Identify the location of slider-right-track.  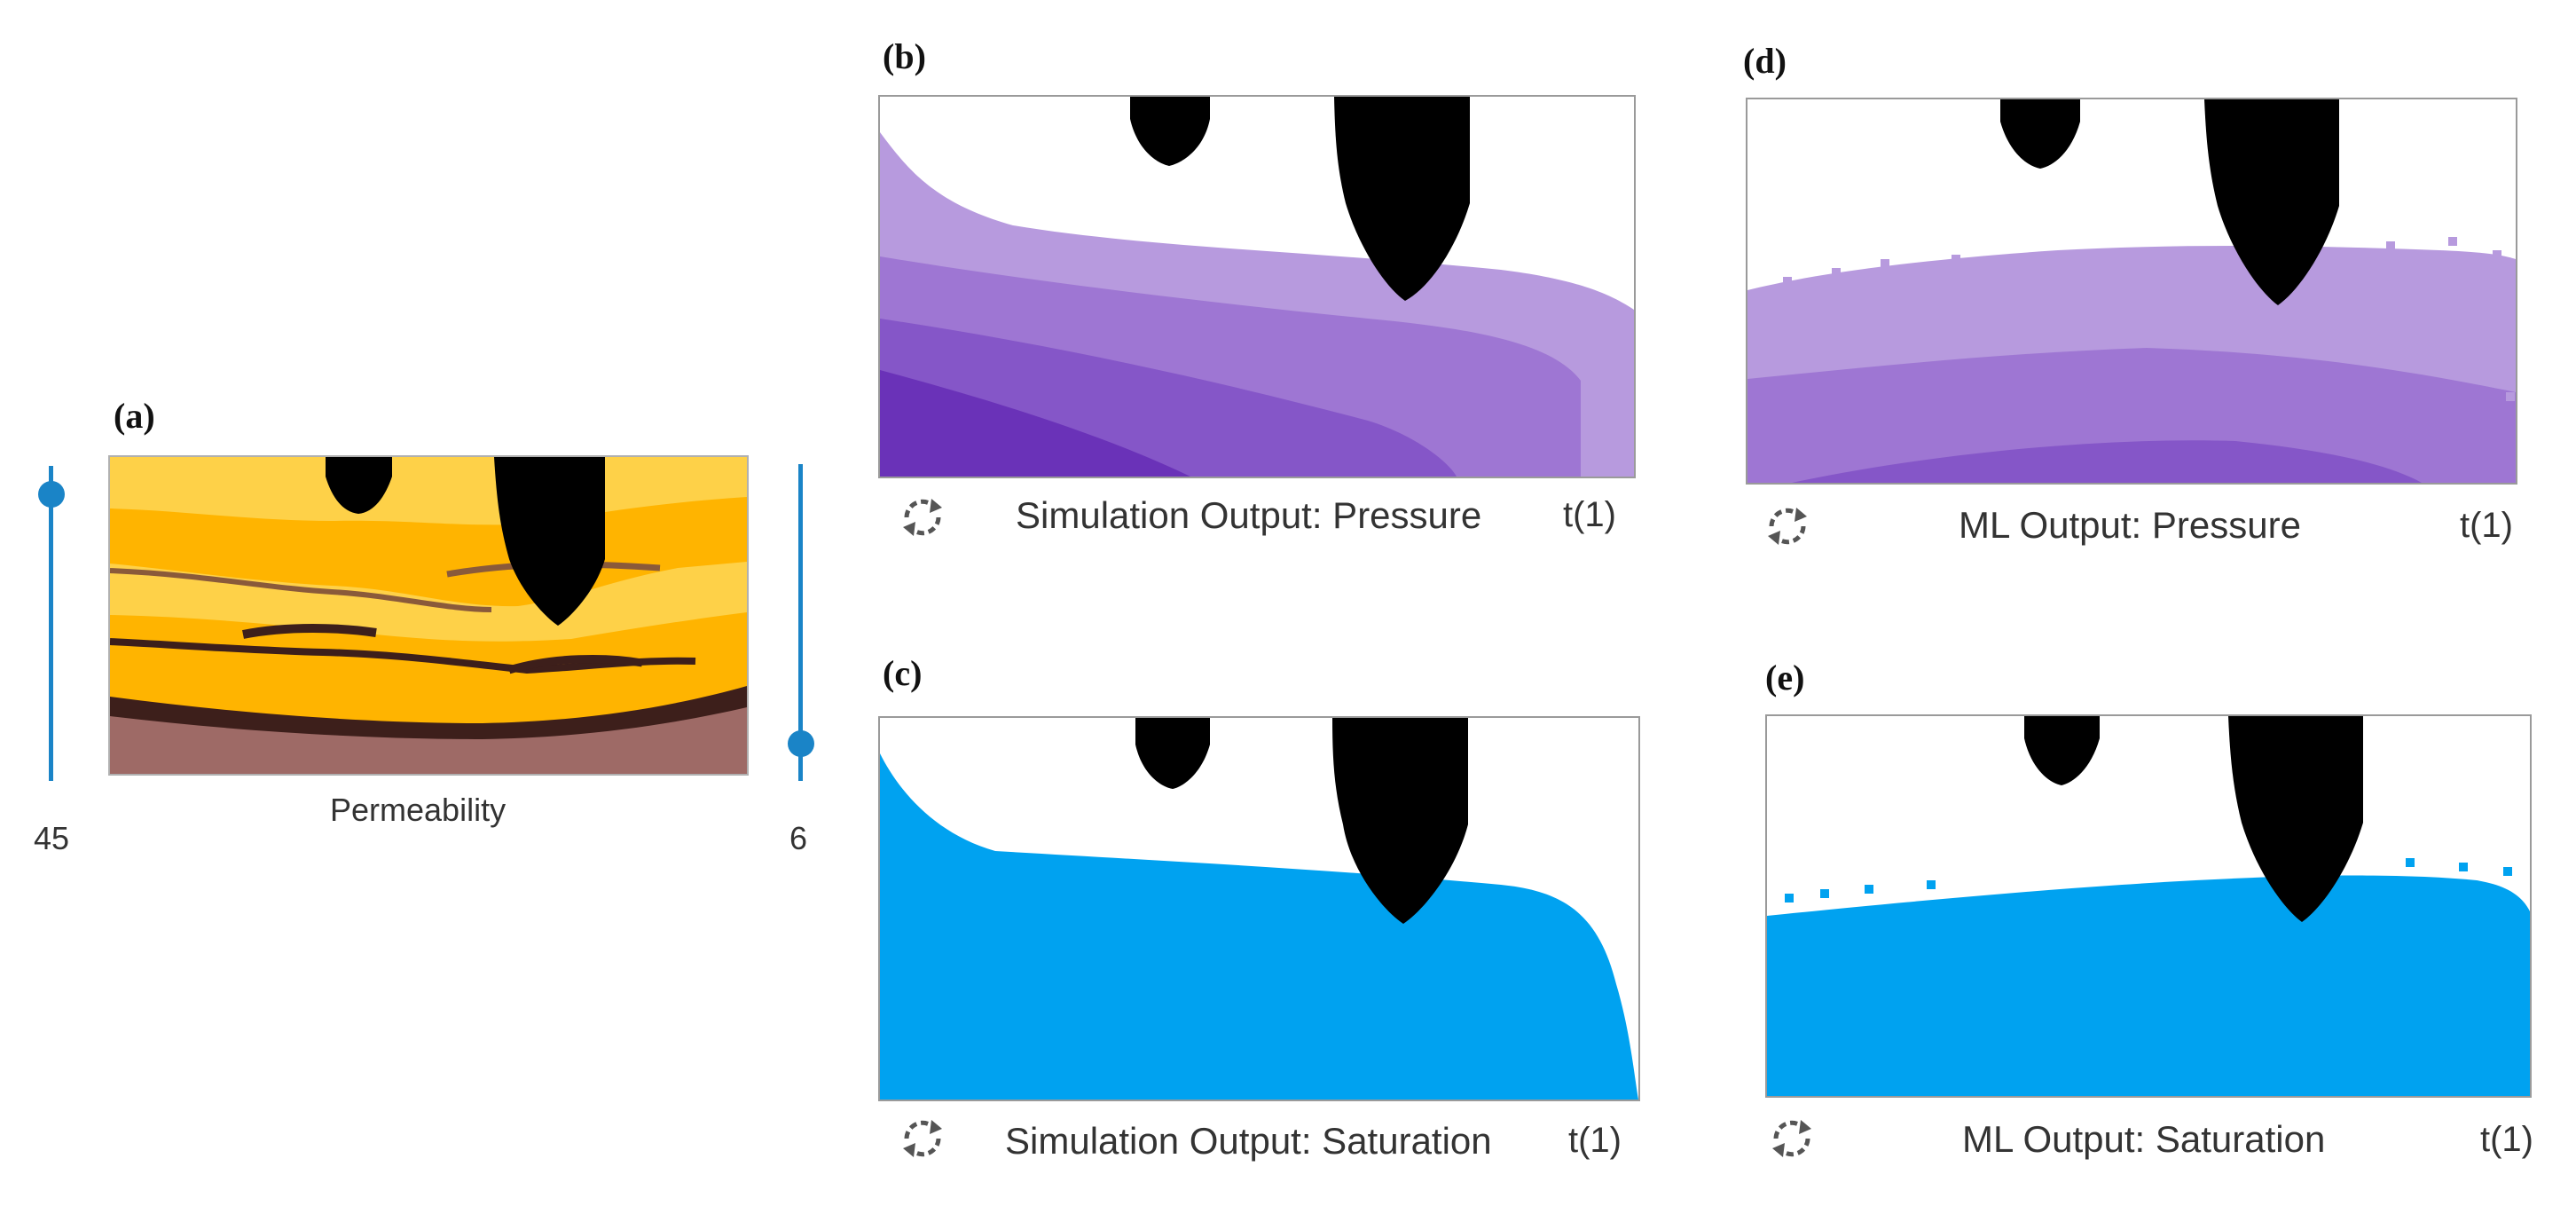
(800, 622).